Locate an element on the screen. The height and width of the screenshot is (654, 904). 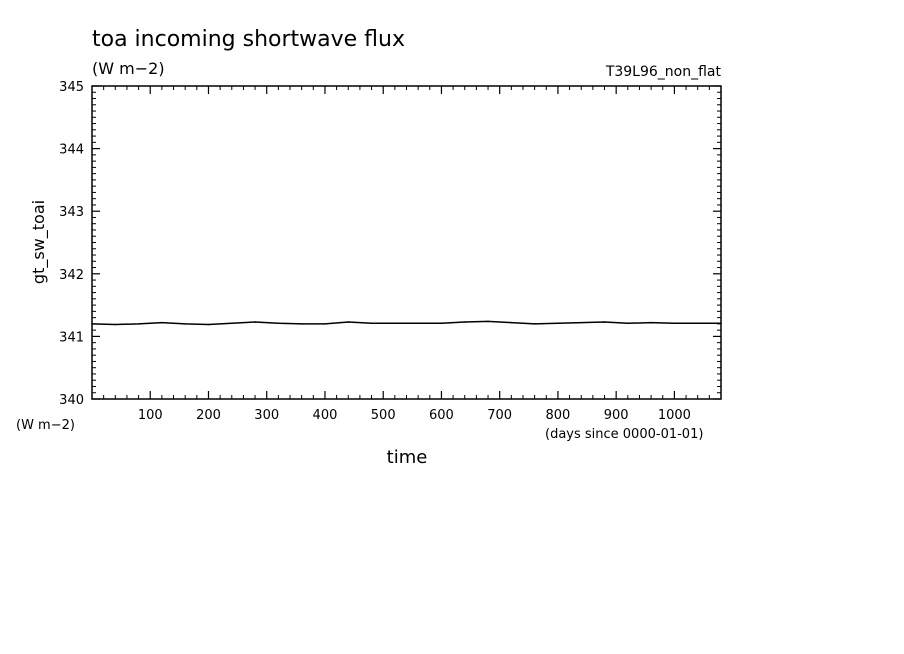
series-layer is located at coordinates (406, 323).